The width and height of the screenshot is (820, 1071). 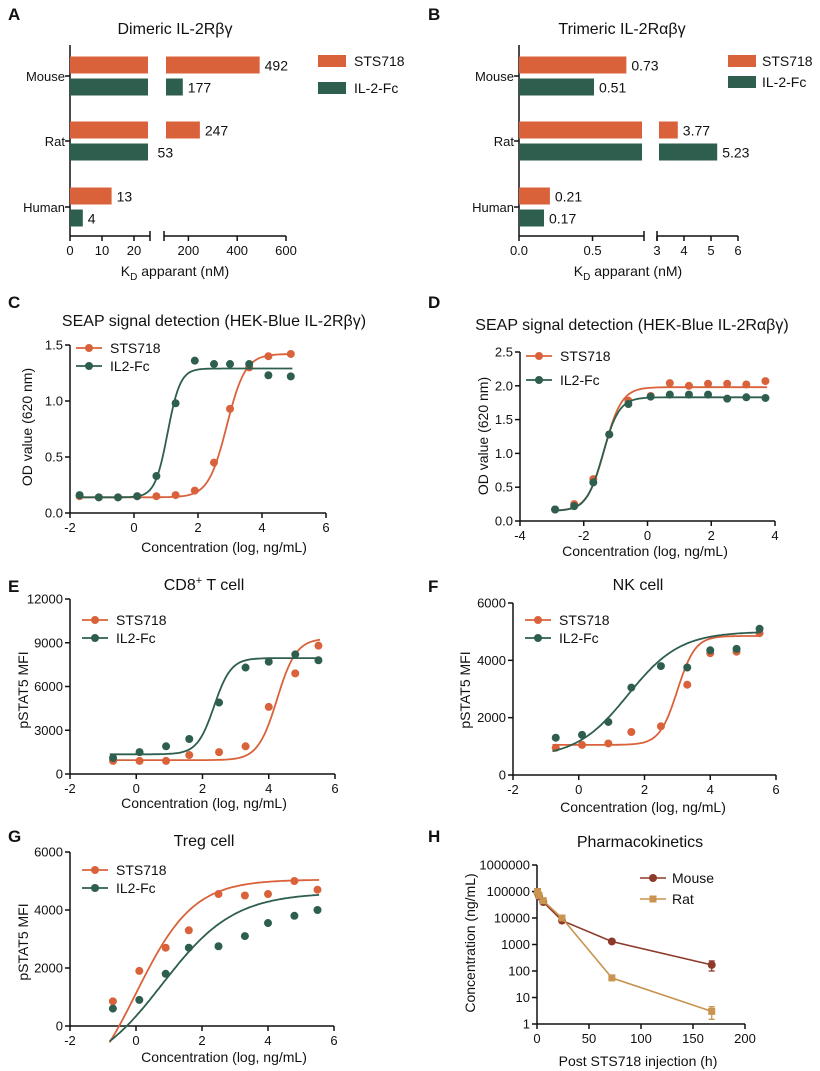 What do you see at coordinates (568, 197) in the screenshot?
I see `bar-value-label: 0.21` at bounding box center [568, 197].